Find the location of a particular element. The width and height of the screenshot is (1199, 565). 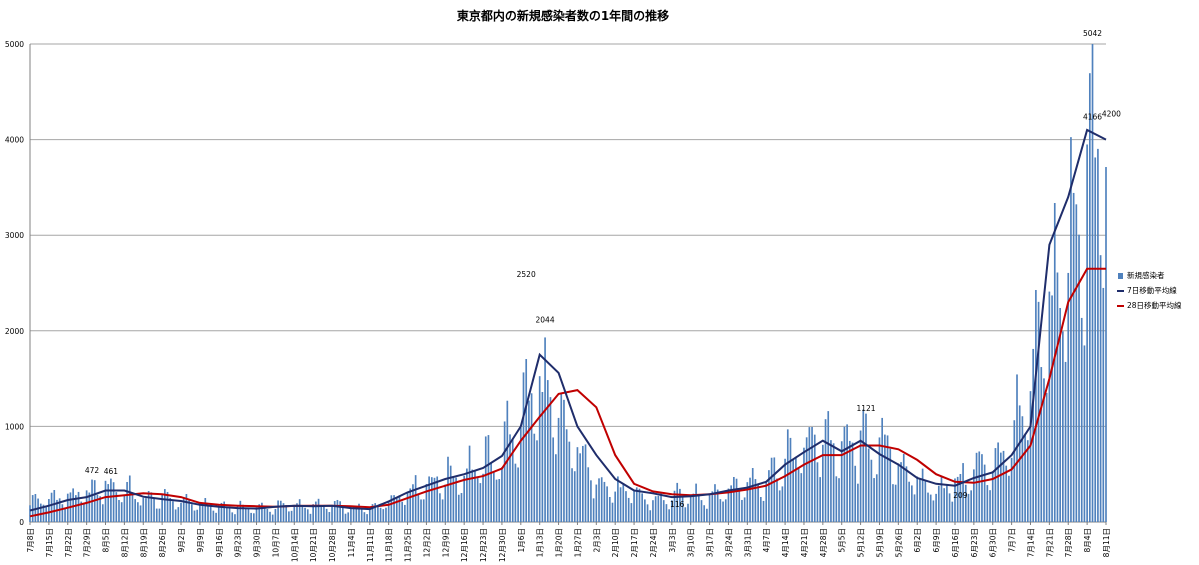

x-tick-label: 6月9日 is located at coordinates (936, 540).